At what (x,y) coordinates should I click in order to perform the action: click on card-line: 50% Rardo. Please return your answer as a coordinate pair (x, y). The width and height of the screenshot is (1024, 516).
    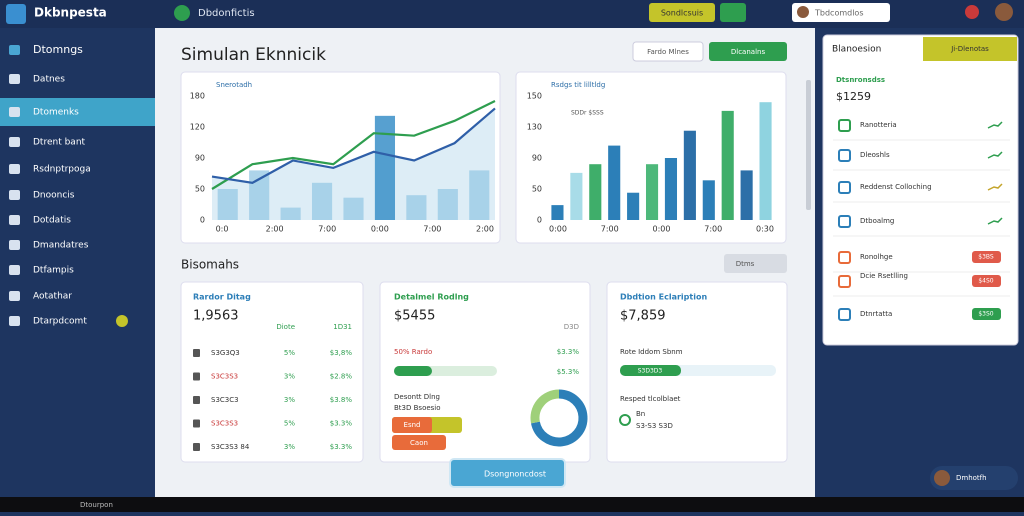
    Looking at the image, I should click on (413, 352).